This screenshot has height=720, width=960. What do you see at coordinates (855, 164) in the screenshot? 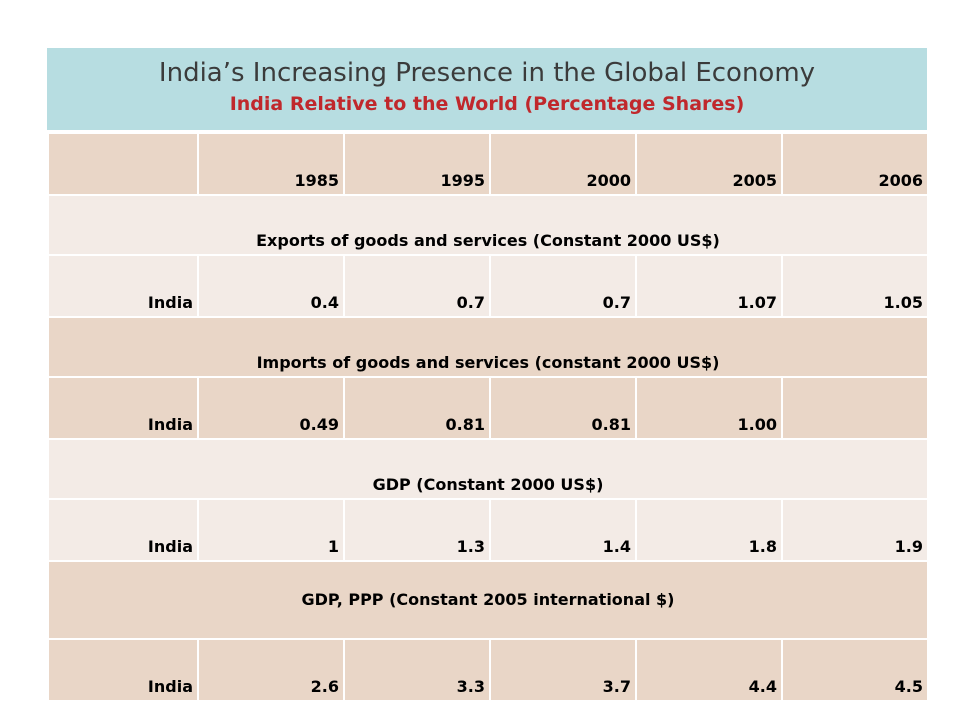
I see `year-cell: 2006` at bounding box center [855, 164].